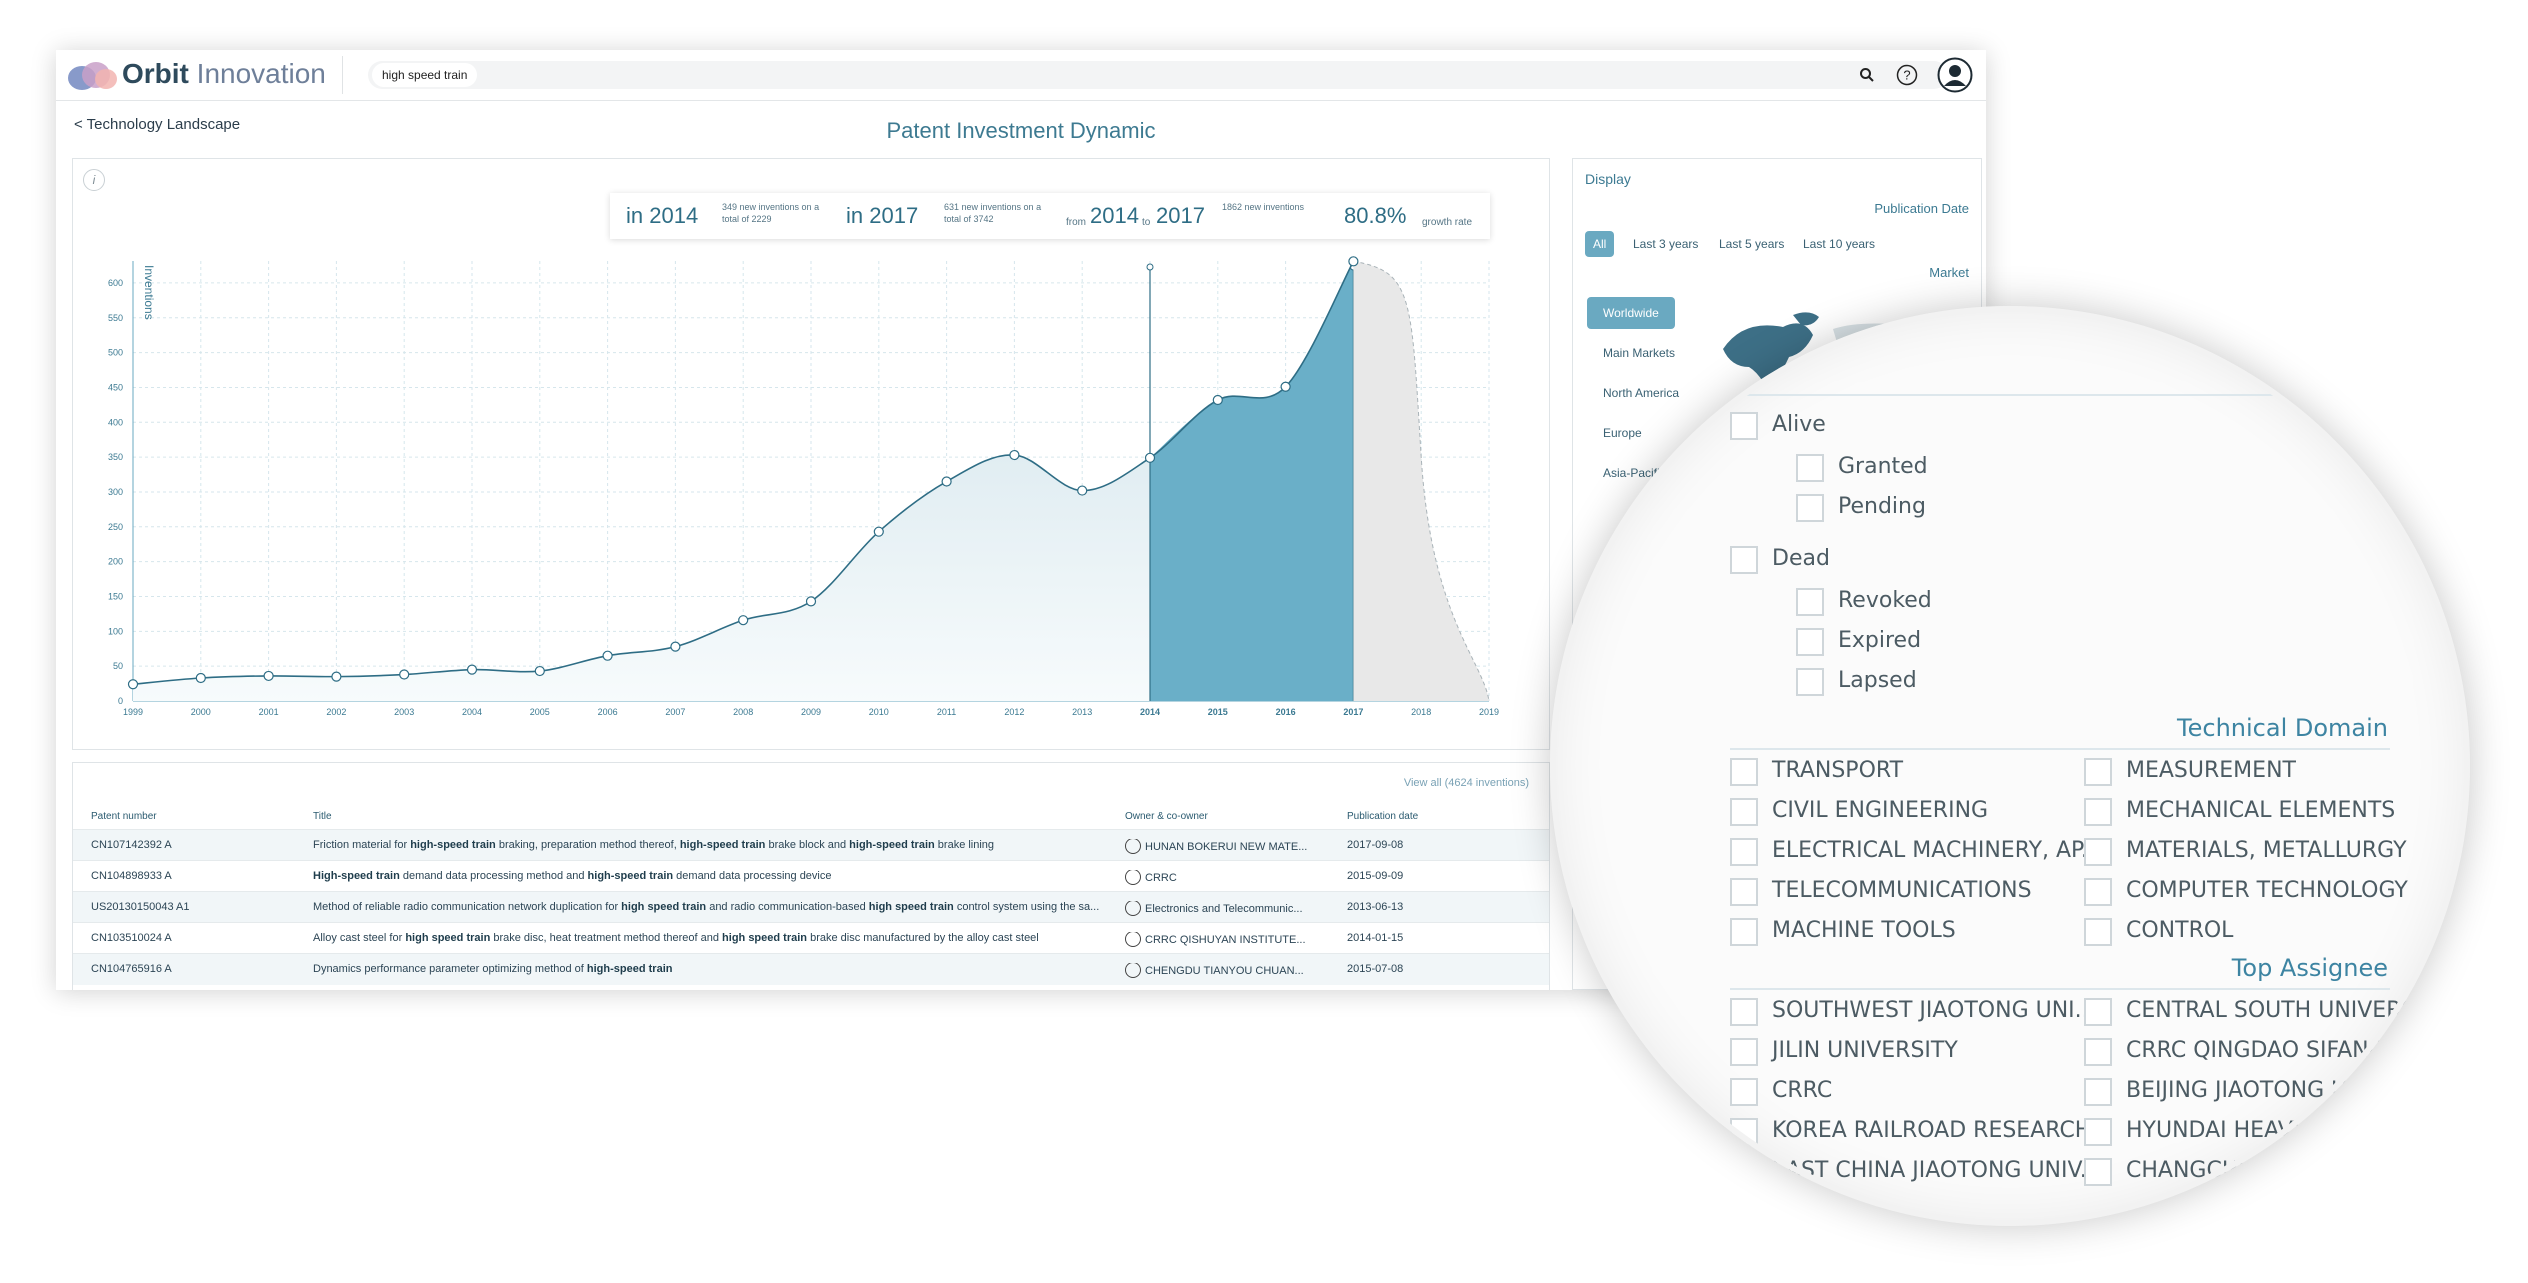 The image size is (2528, 1283). What do you see at coordinates (2267, 890) in the screenshot?
I see `tech-domain-label: COMPUTER TECHNOLOGY` at bounding box center [2267, 890].